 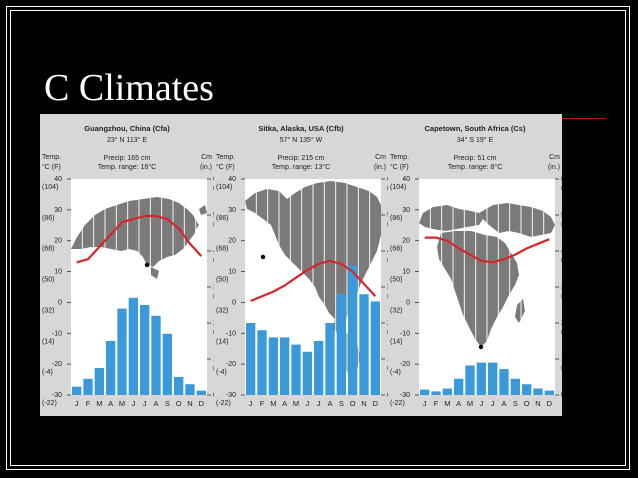 What do you see at coordinates (127, 128) in the screenshot?
I see `chart-title: Guangzhou, China (Cfa)` at bounding box center [127, 128].